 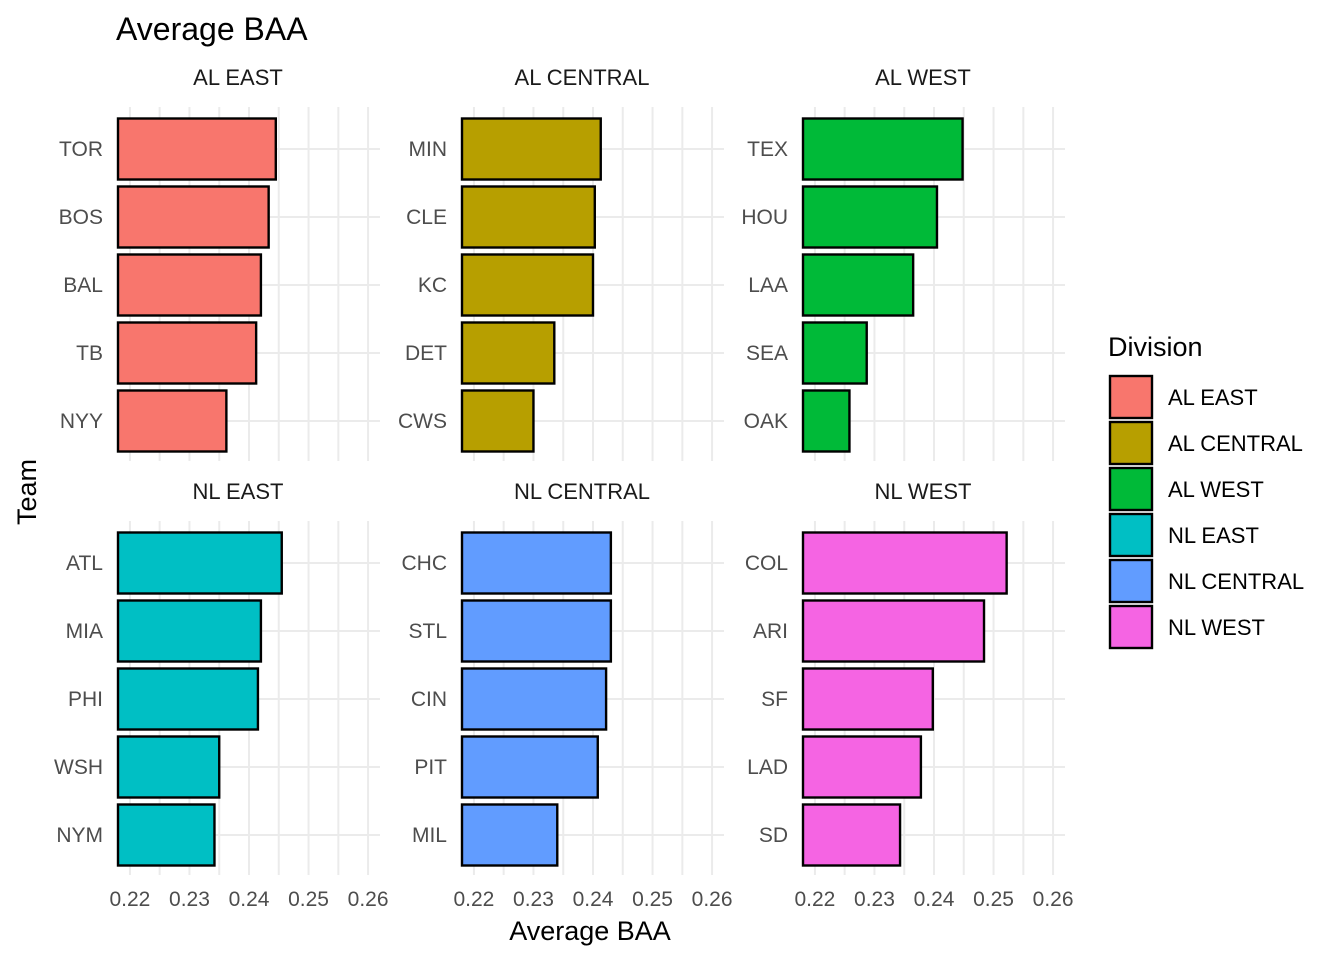 What do you see at coordinates (767, 767) in the screenshot?
I see `y-tick-label: LAD` at bounding box center [767, 767].